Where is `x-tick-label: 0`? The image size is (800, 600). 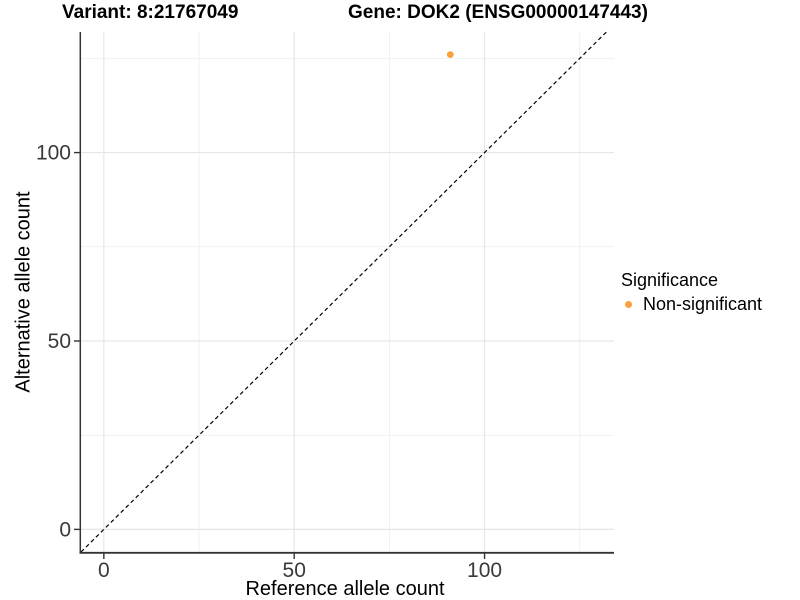 x-tick-label: 0 is located at coordinates (104, 570).